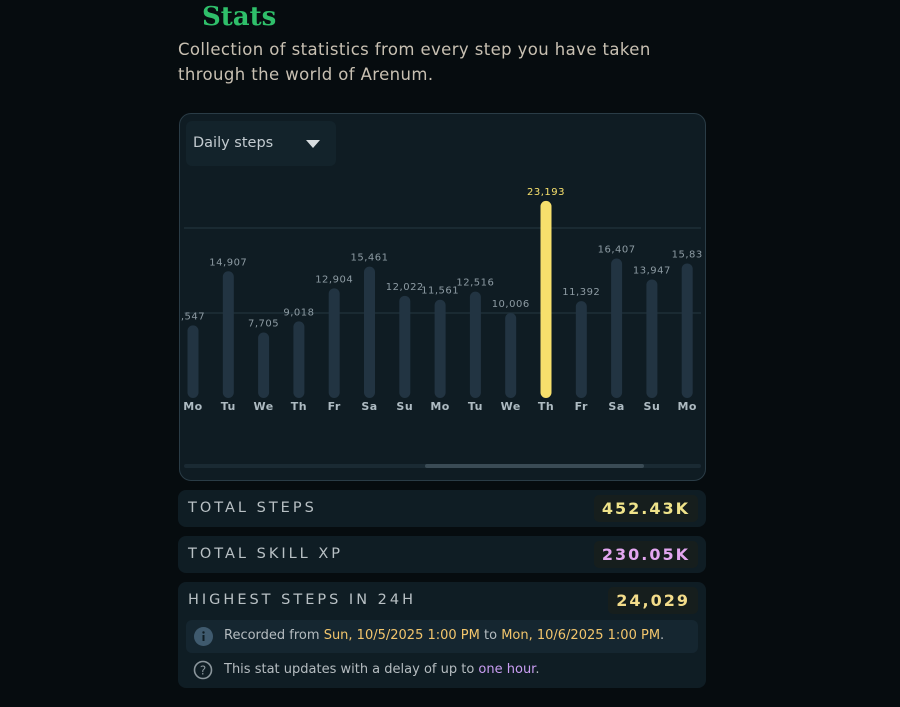 The height and width of the screenshot is (707, 900). Describe the element at coordinates (507, 669) in the screenshot. I see `text-part: one hour` at that location.